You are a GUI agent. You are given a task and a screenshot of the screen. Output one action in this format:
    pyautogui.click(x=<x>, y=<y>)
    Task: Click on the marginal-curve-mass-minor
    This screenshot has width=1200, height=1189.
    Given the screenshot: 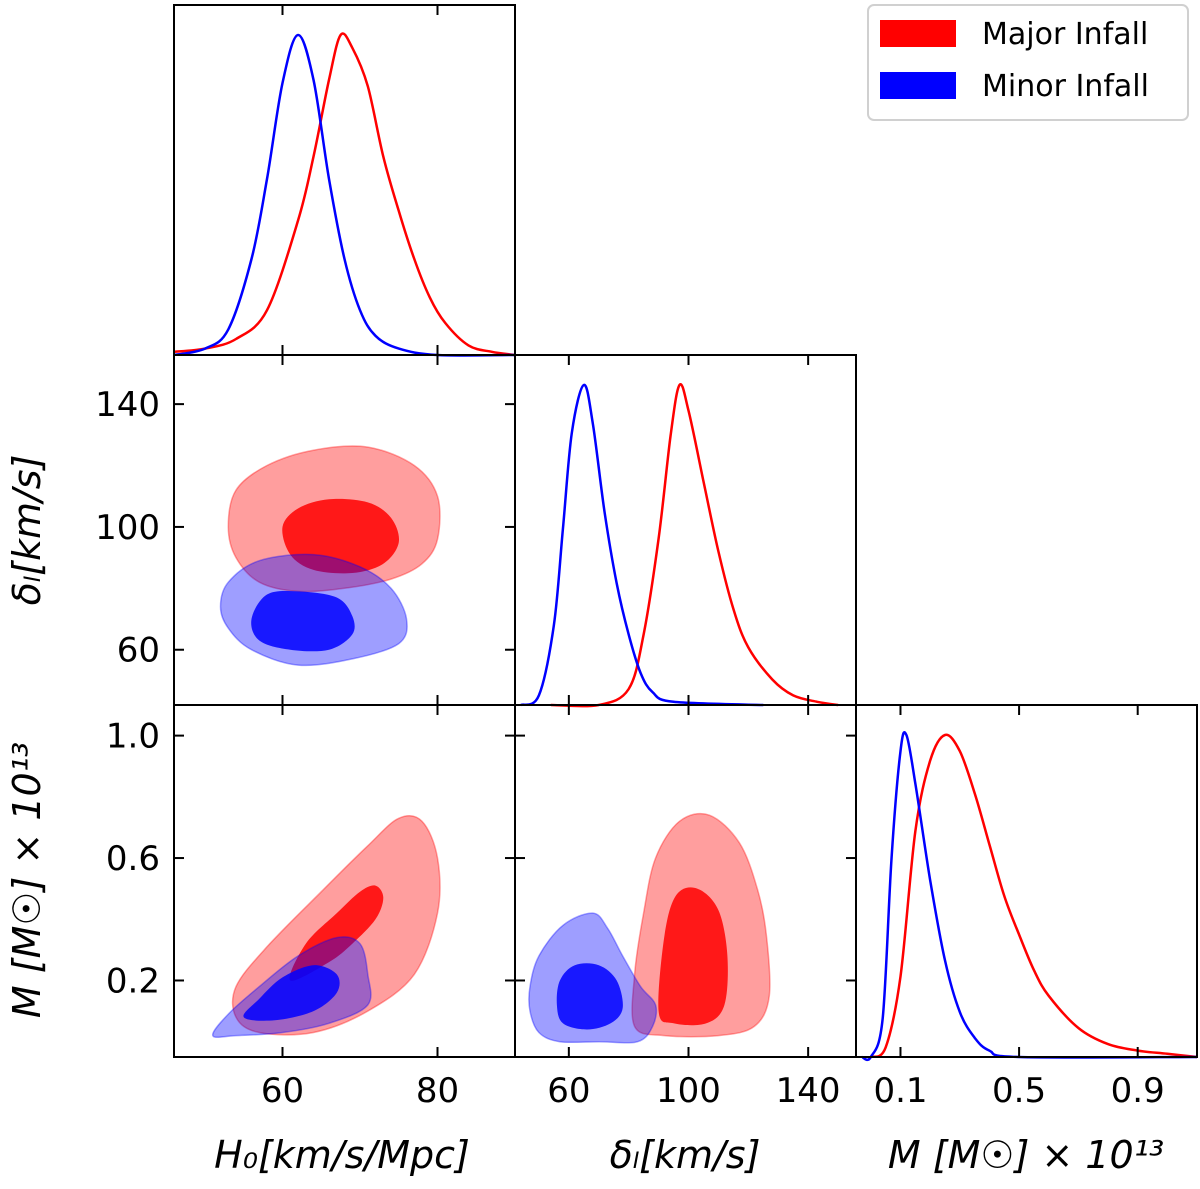 What is the action you would take?
    pyautogui.click(x=1029, y=896)
    